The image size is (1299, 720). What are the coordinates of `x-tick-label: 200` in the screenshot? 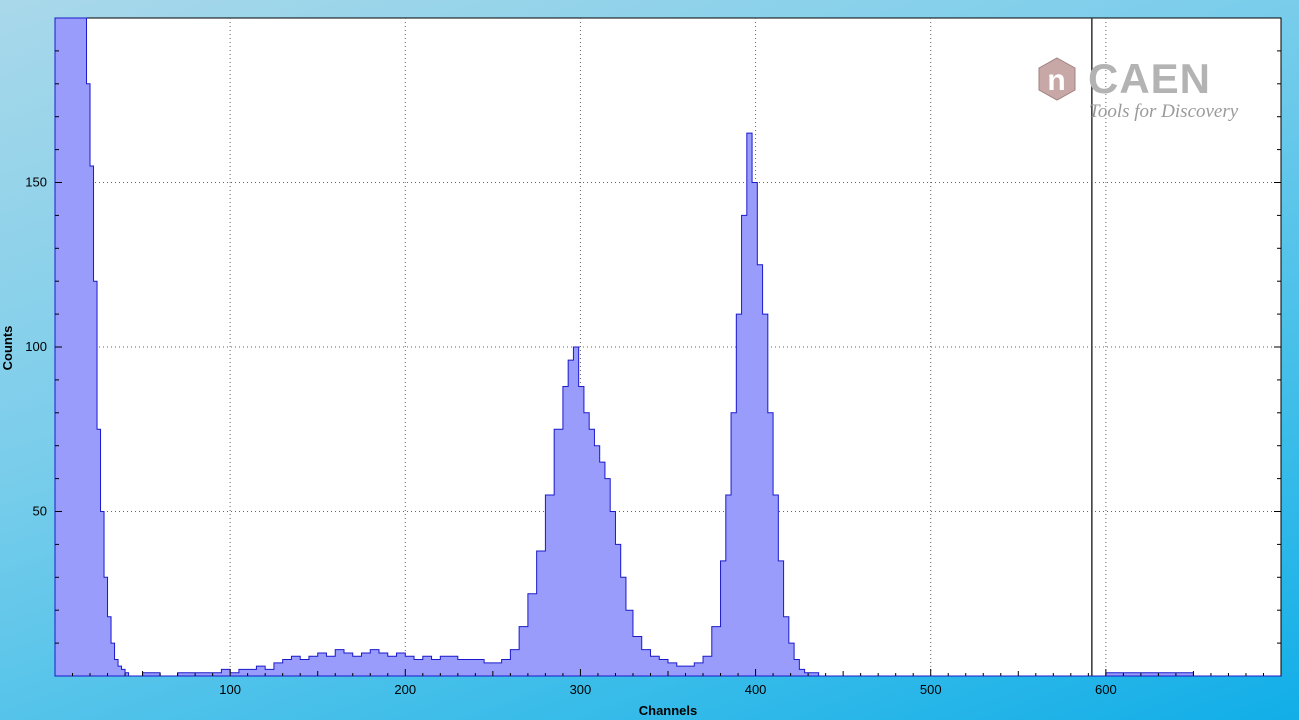 It's located at (405, 689).